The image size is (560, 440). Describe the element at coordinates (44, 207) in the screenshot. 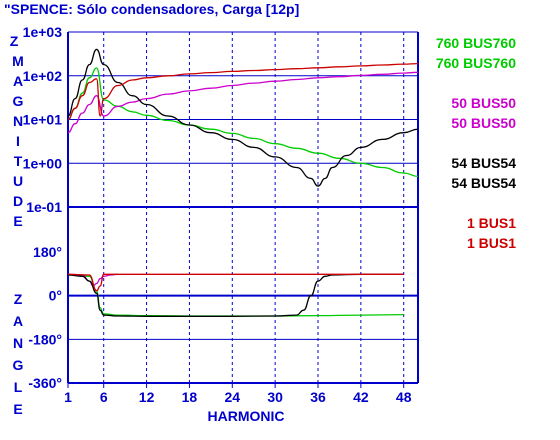

I see `magnitude-tick-label: 1e-01` at that location.